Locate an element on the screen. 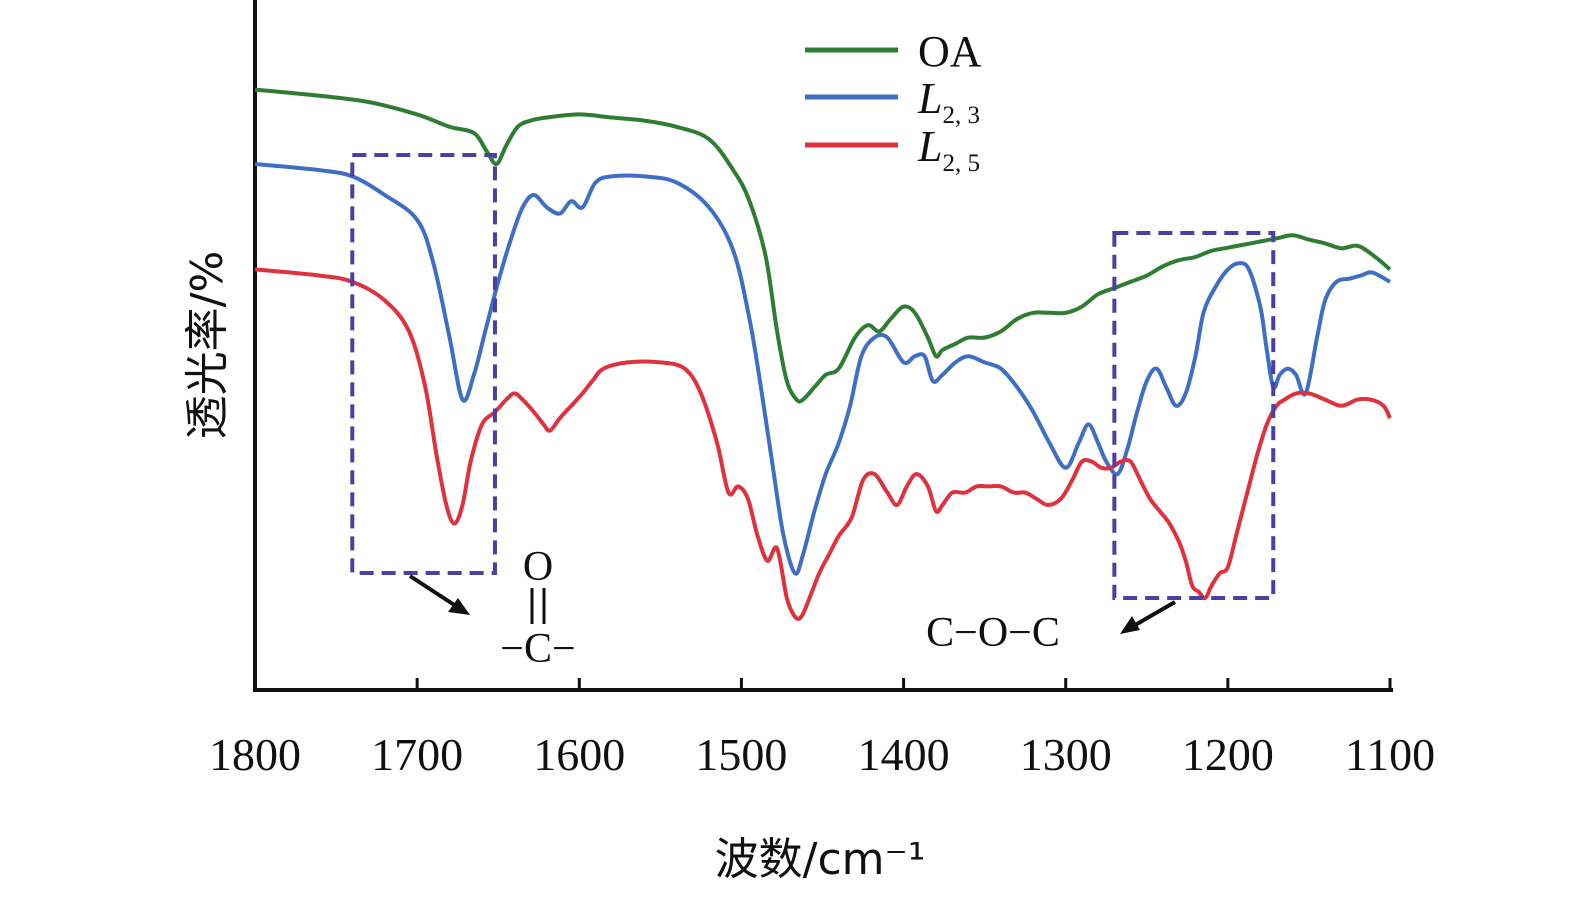 This screenshot has height=899, width=1575. x-tick-label: 1800 is located at coordinates (255, 754).